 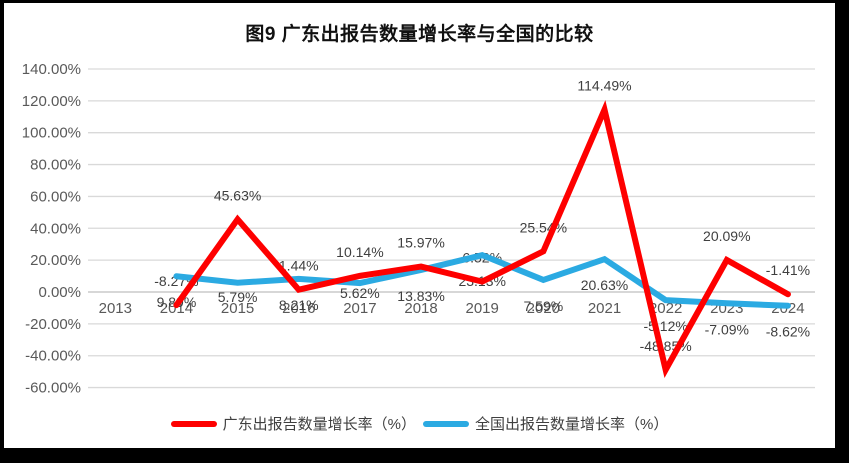 What do you see at coordinates (55, 196) in the screenshot?
I see `y-axis-tick-label: 60.00%` at bounding box center [55, 196].